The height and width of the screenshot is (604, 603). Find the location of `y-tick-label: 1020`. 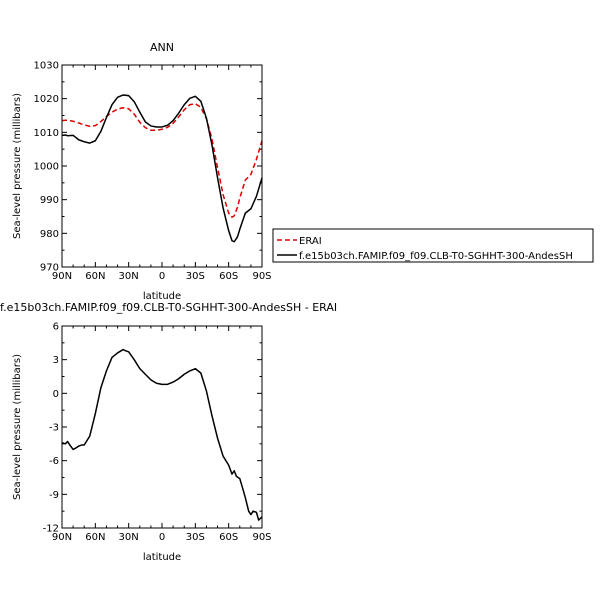

y-tick-label: 1020 is located at coordinates (46, 99).